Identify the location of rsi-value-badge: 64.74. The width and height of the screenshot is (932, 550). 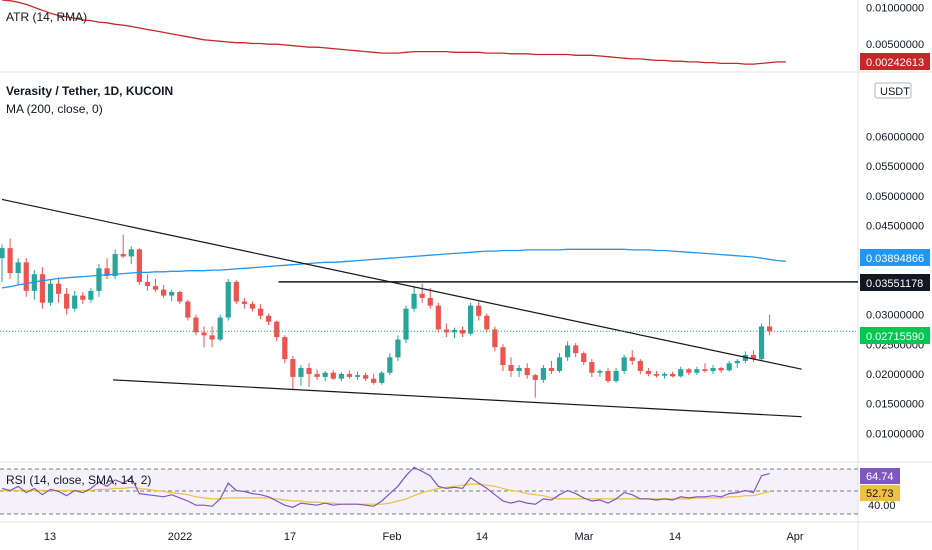
(880, 476).